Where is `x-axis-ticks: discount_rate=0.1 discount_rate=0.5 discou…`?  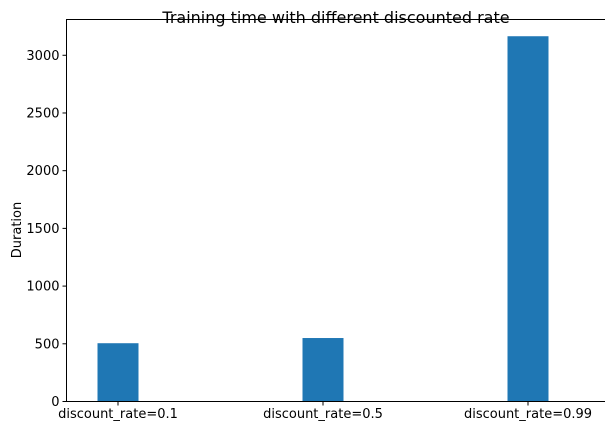 x-axis-ticks: discount_rate=0.1 discount_rate=0.5 discou… is located at coordinates (325, 411).